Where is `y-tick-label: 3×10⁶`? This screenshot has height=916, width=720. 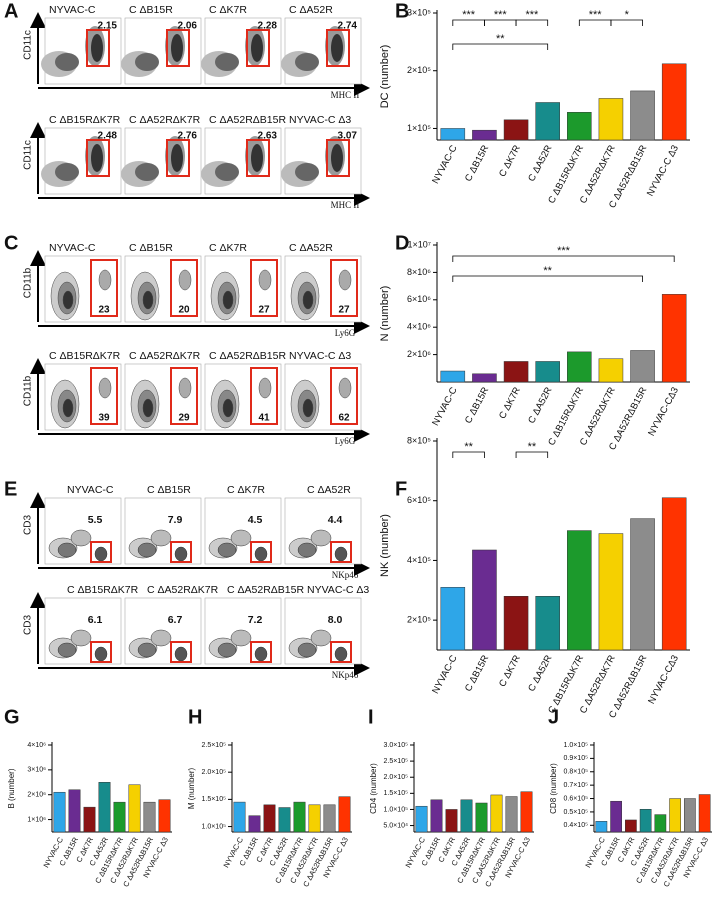
y-tick-label: 3×10⁶ is located at coordinates (36, 770).